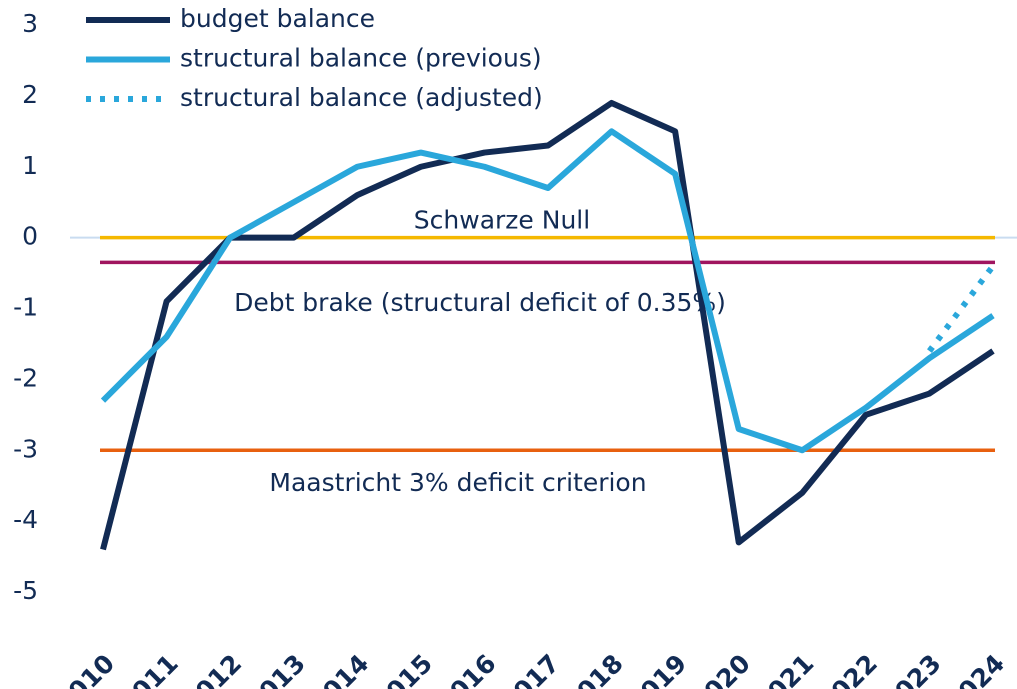  Describe the element at coordinates (961, 308) in the screenshot. I see `series-line` at that location.